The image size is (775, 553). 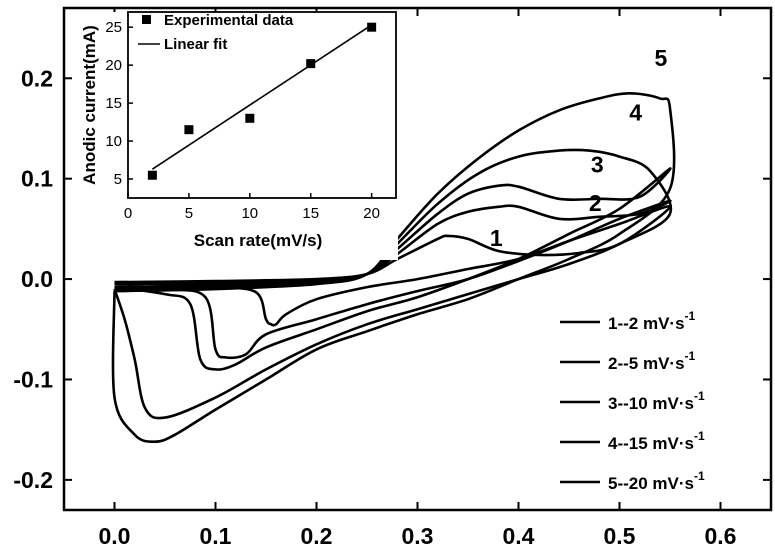 What do you see at coordinates (89, 105) in the screenshot?
I see `inset-y-axis-label: Anodic current(mA)` at bounding box center [89, 105].